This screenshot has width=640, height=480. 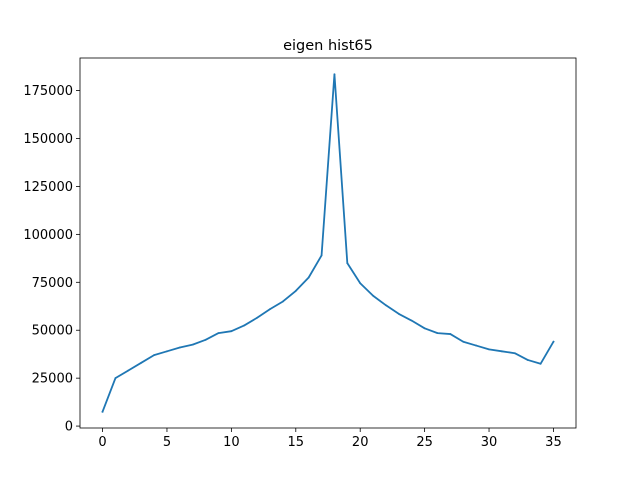 What do you see at coordinates (48, 187) in the screenshot?
I see `y-tick-label: 125000` at bounding box center [48, 187].